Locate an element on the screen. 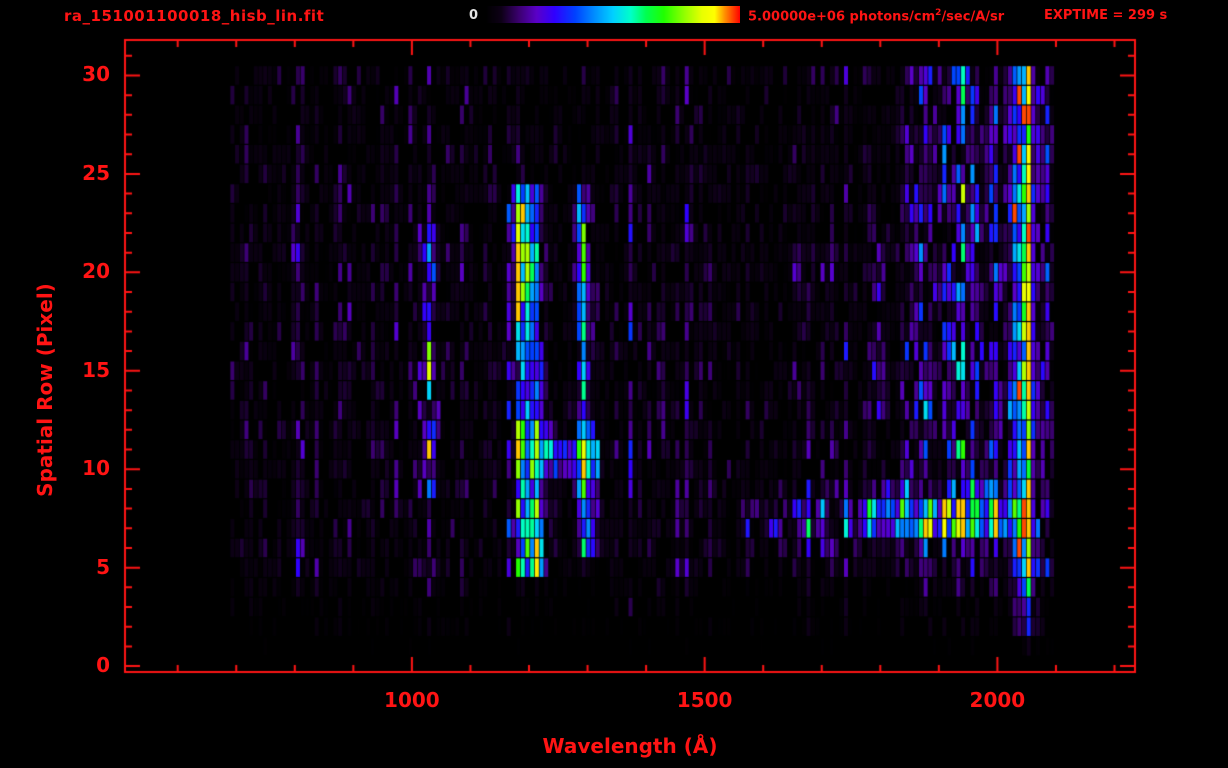 The height and width of the screenshot is (768, 1228). x-tick-label: 1500 is located at coordinates (704, 700).